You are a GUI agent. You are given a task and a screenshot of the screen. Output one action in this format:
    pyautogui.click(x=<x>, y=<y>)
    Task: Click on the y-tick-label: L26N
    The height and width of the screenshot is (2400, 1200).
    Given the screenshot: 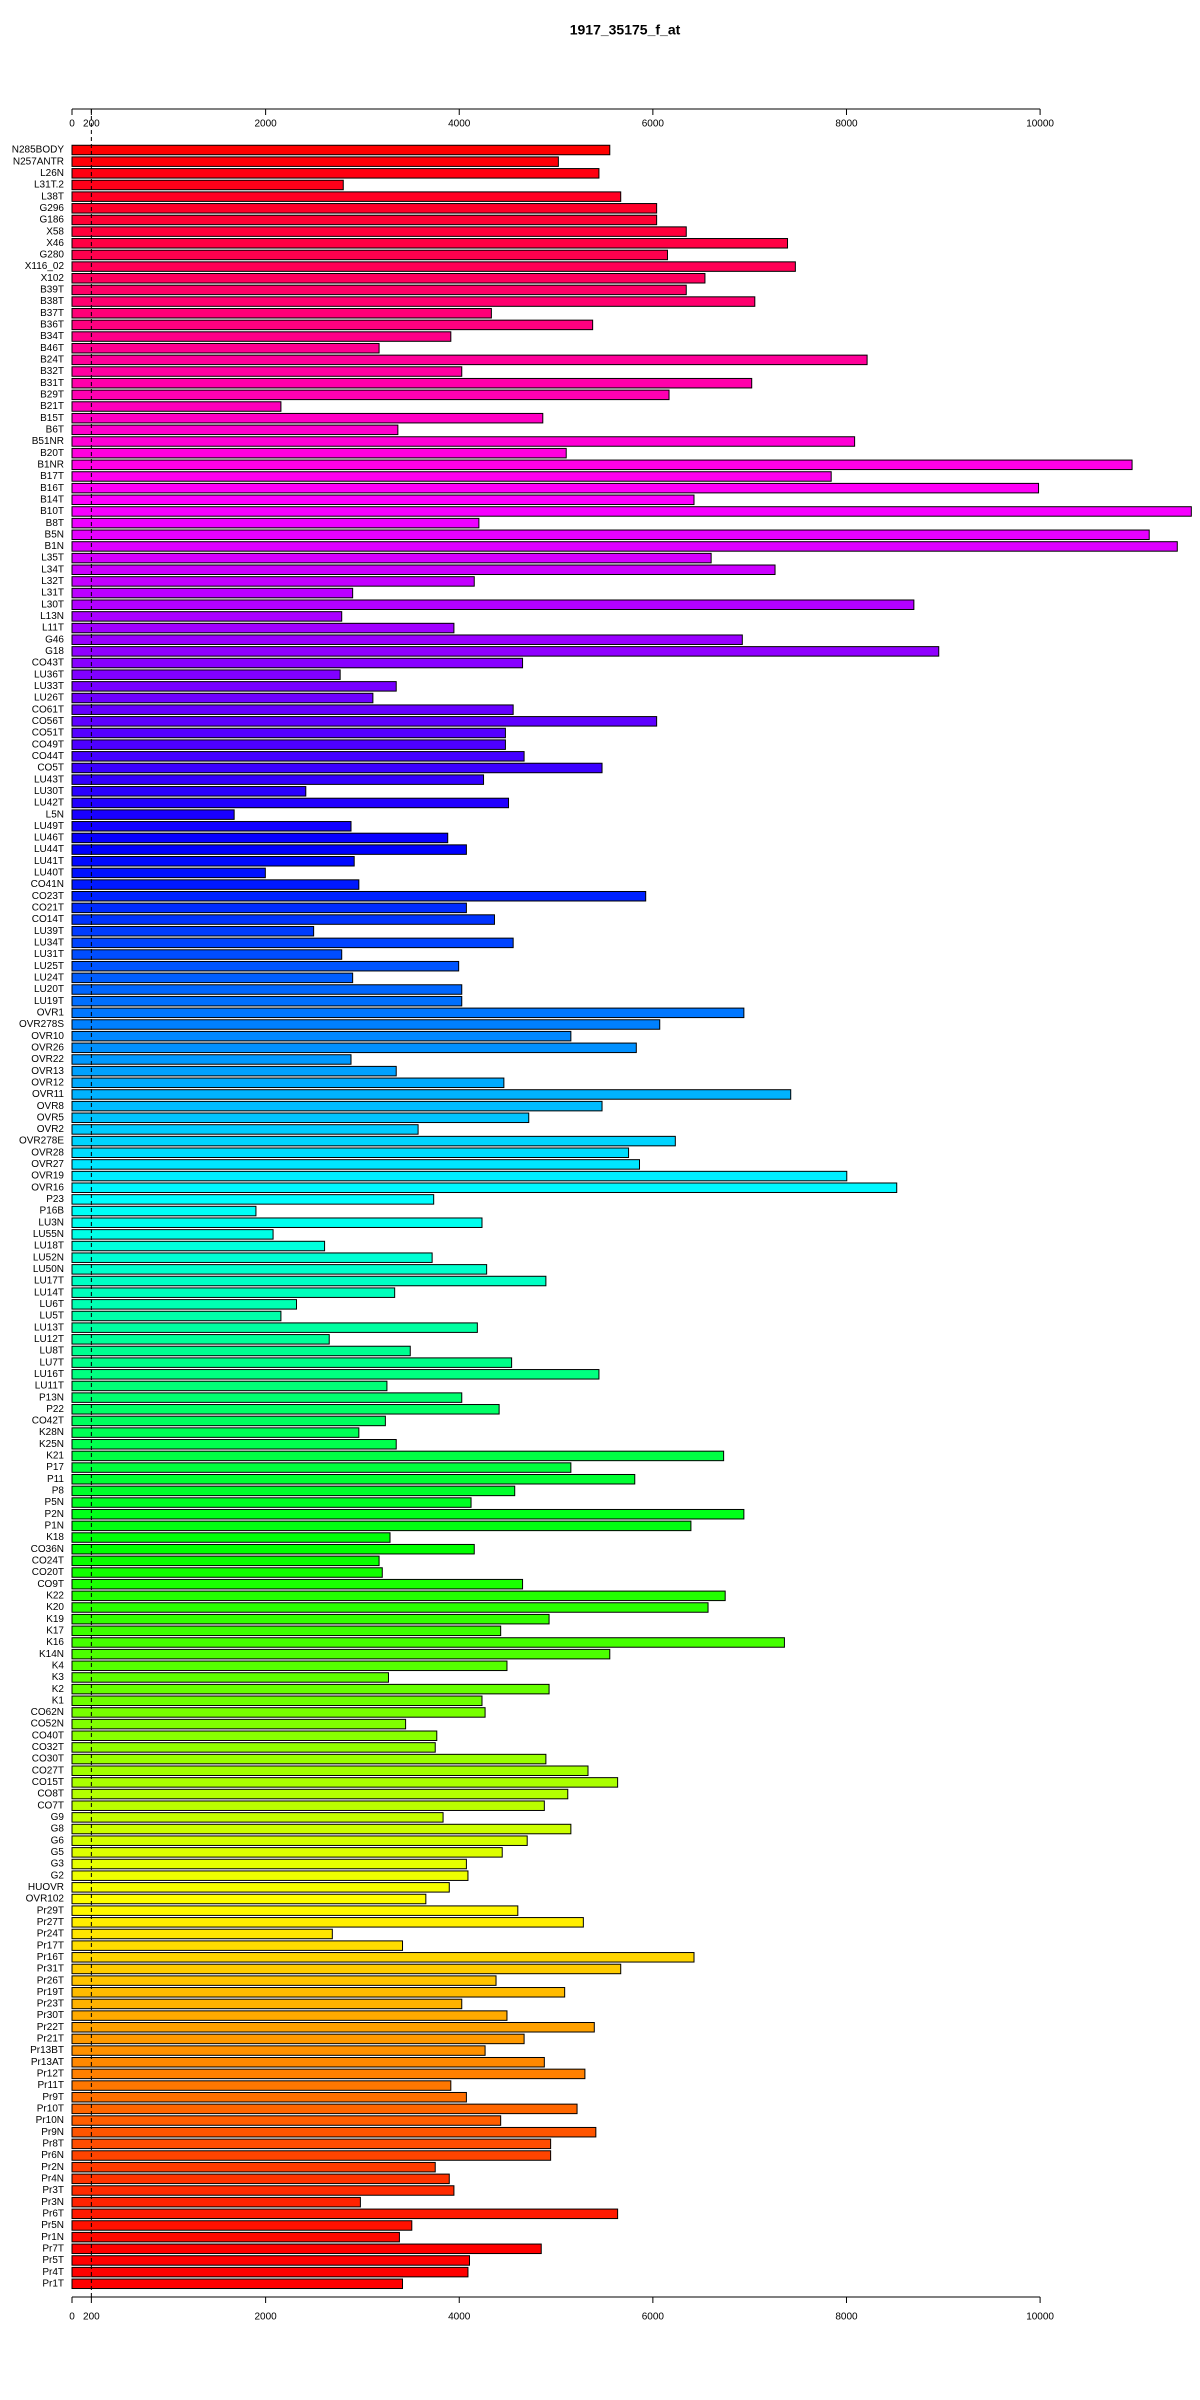 What is the action you would take?
    pyautogui.click(x=52, y=173)
    